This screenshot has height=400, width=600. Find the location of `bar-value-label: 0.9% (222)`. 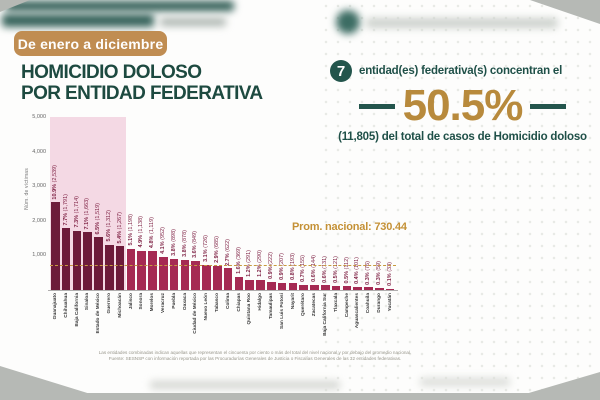

bar-value-label: 0.9% (222) is located at coordinates (270, 266).